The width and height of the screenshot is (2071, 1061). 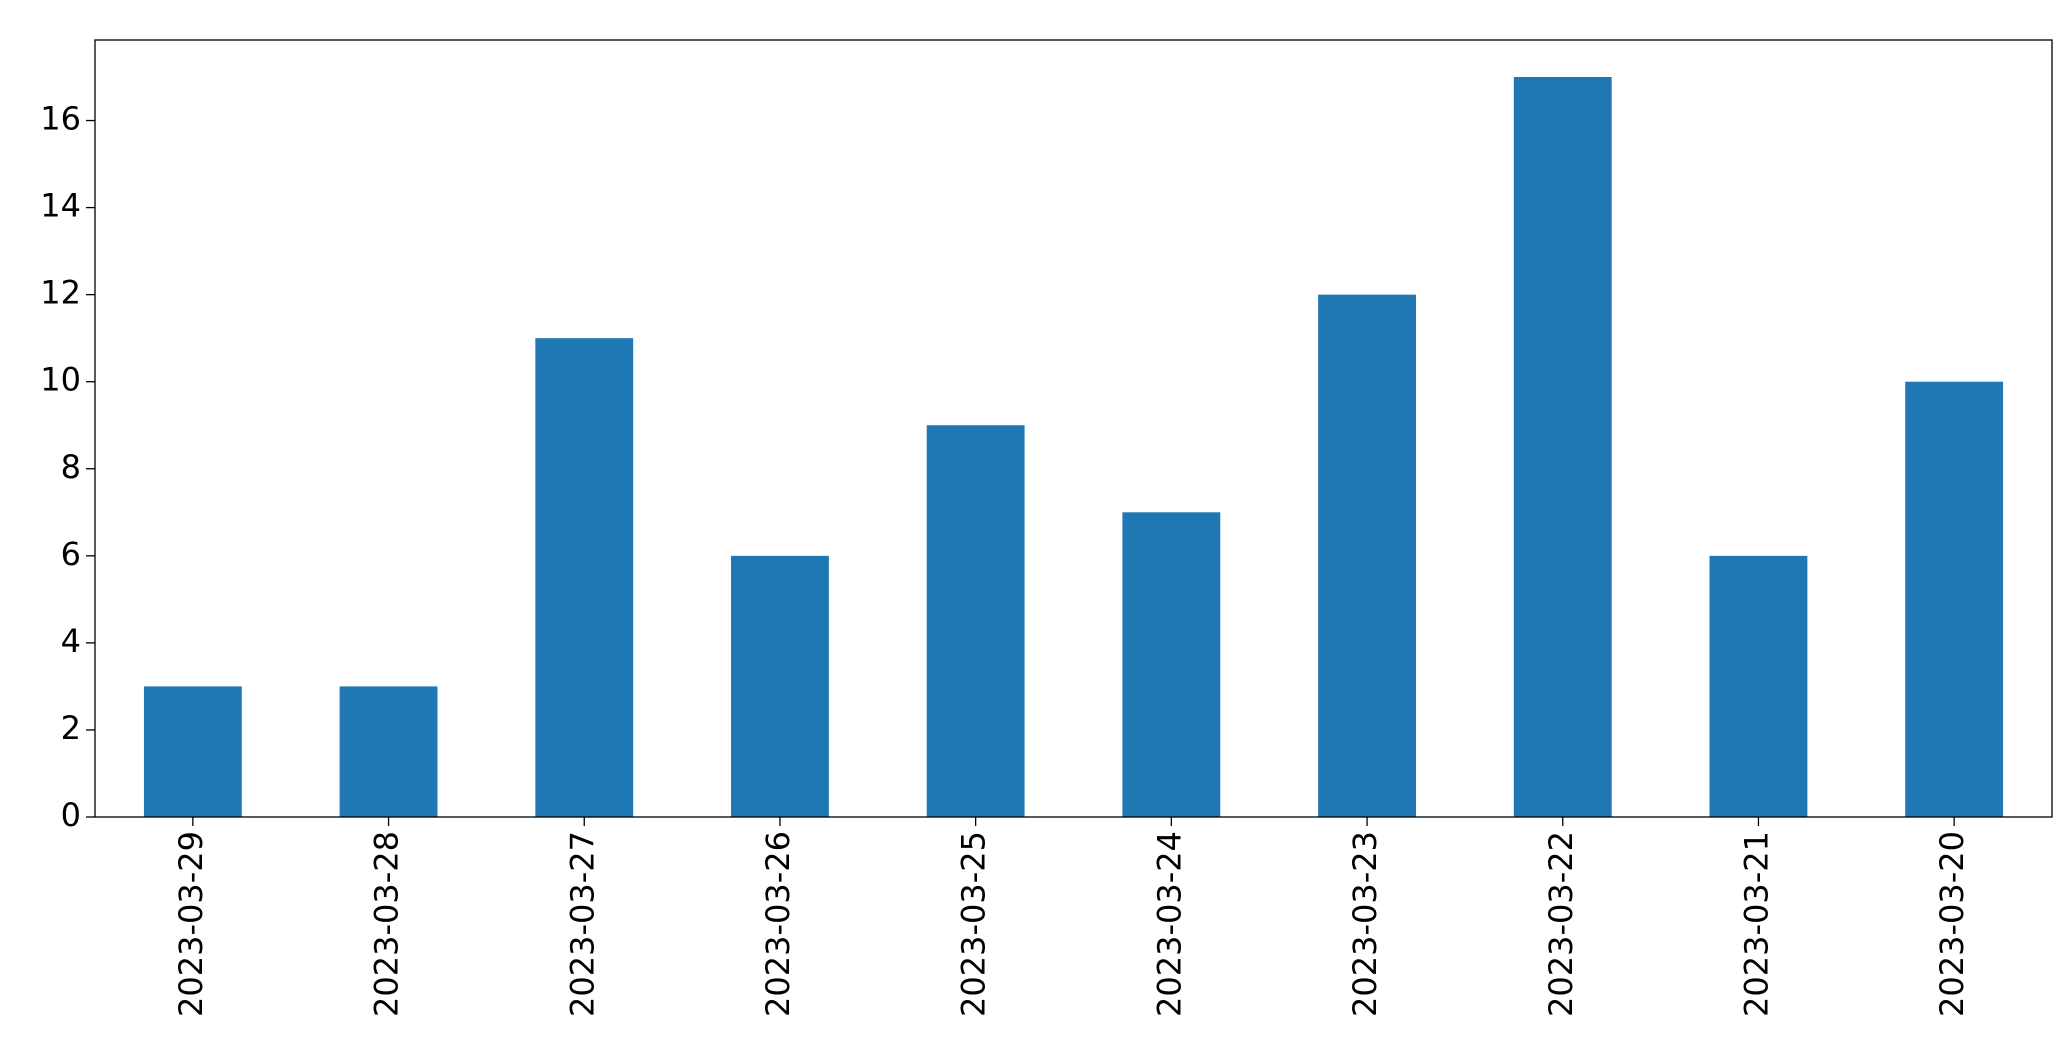 I want to click on y-tick-label: 16, so click(x=60, y=119).